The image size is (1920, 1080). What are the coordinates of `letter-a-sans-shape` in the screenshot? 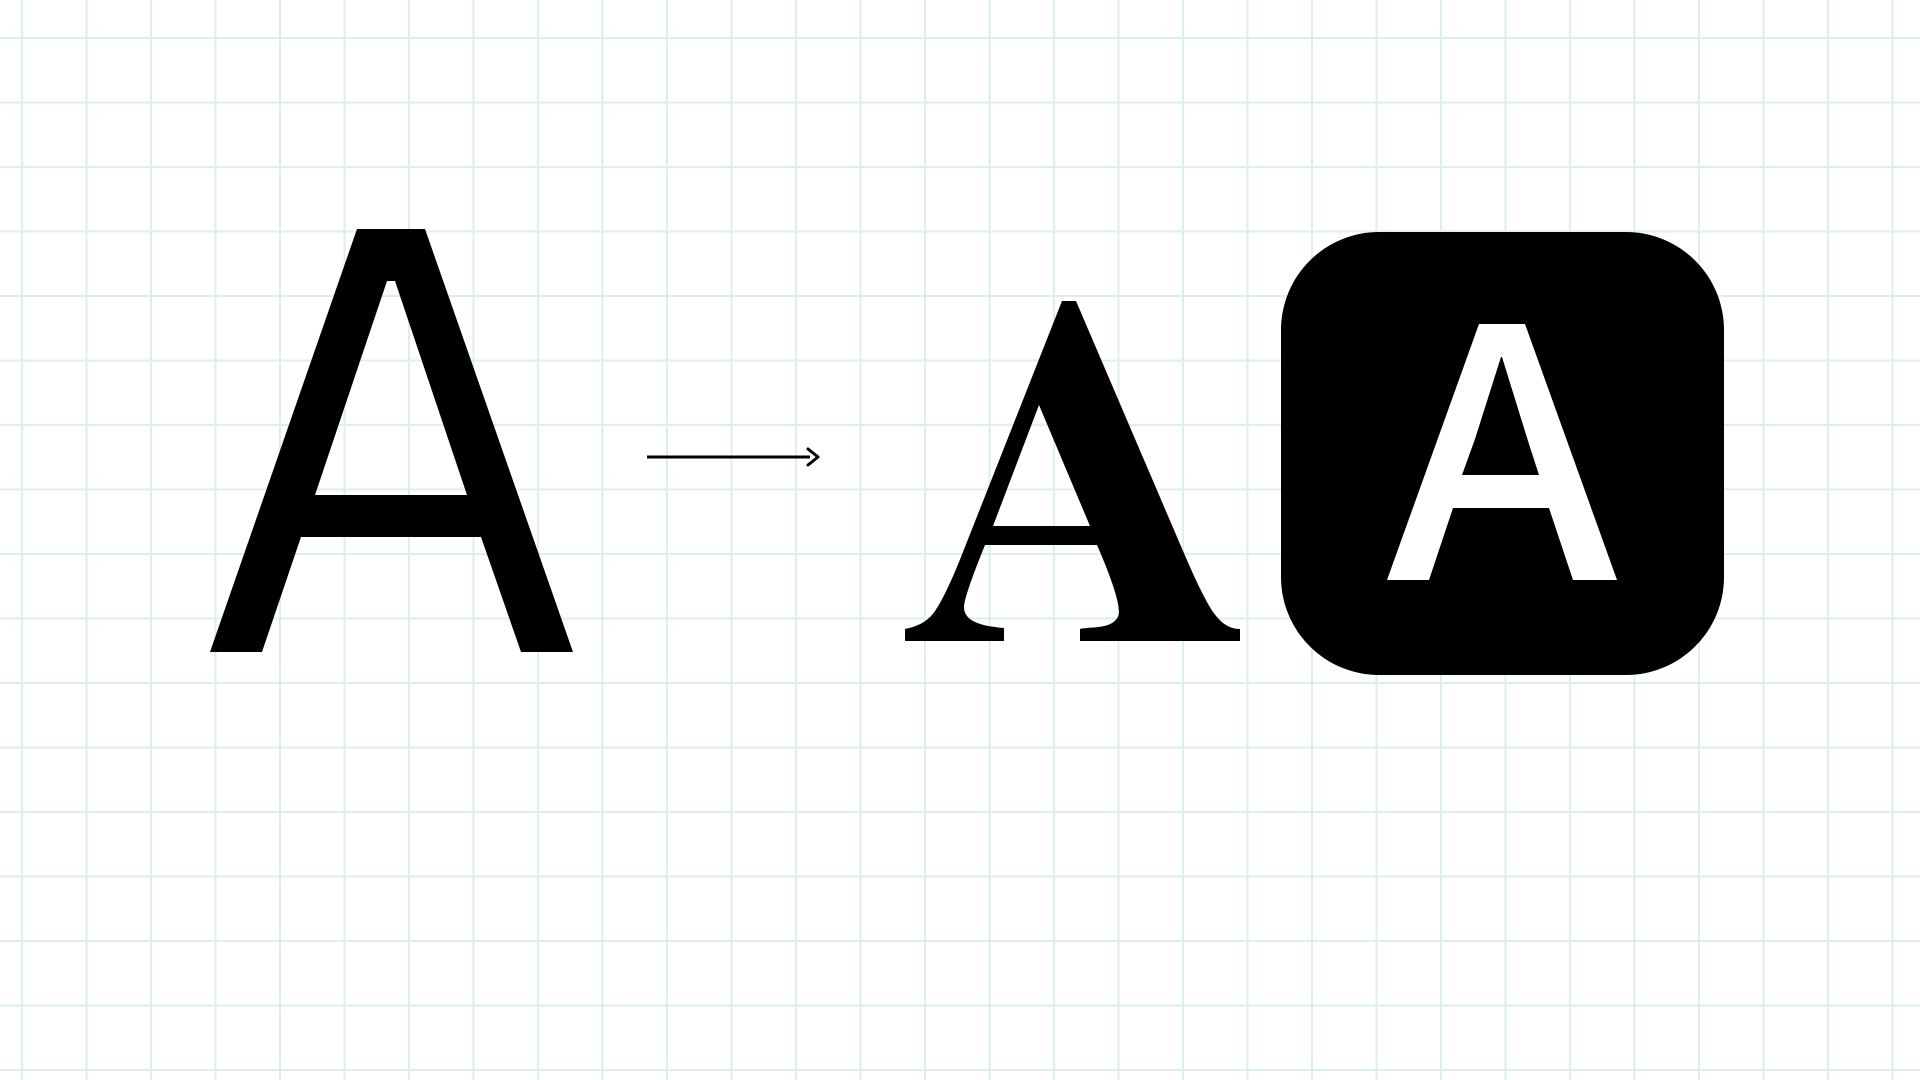 It's located at (391, 440).